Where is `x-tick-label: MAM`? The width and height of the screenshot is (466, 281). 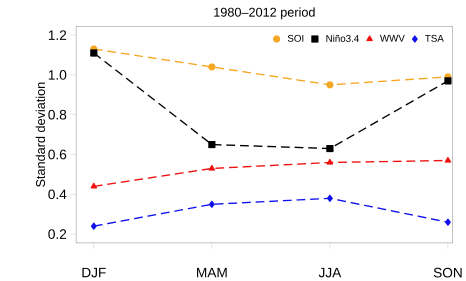
x-tick-label: MAM is located at coordinates (212, 273).